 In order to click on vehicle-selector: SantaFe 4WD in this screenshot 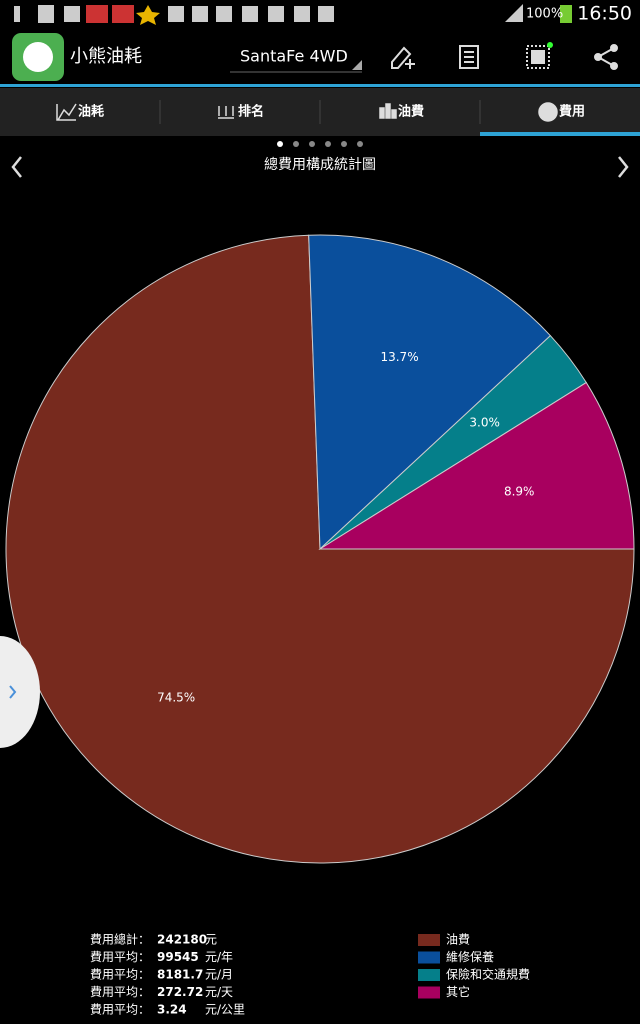, I will do `click(294, 56)`.